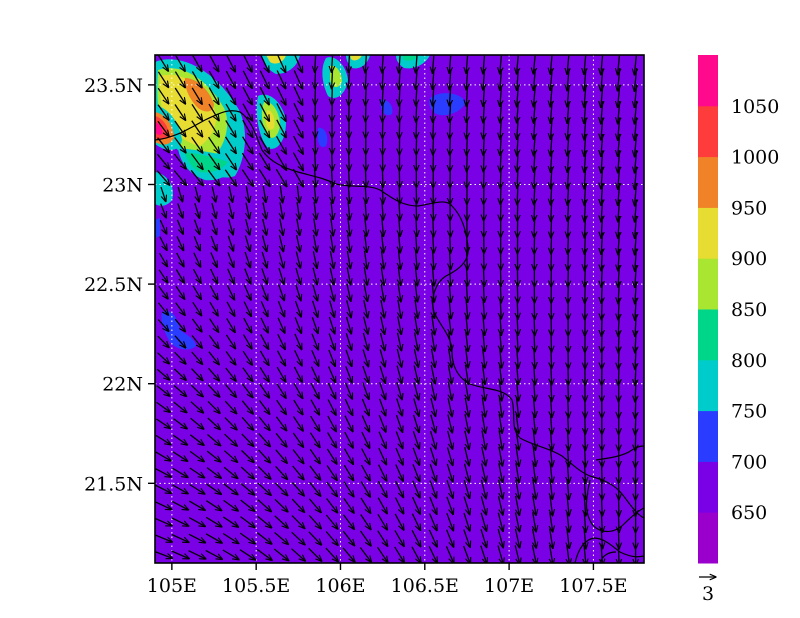 This screenshot has height=618, width=800. Describe the element at coordinates (707, 591) in the screenshot. I see `vector-reference: 3` at that location.